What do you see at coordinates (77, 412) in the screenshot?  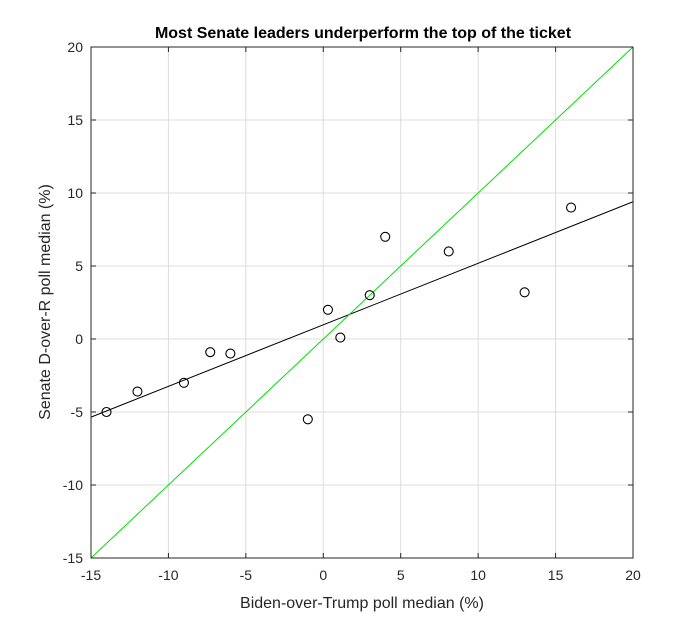 I see `y-tick-label: -5` at bounding box center [77, 412].